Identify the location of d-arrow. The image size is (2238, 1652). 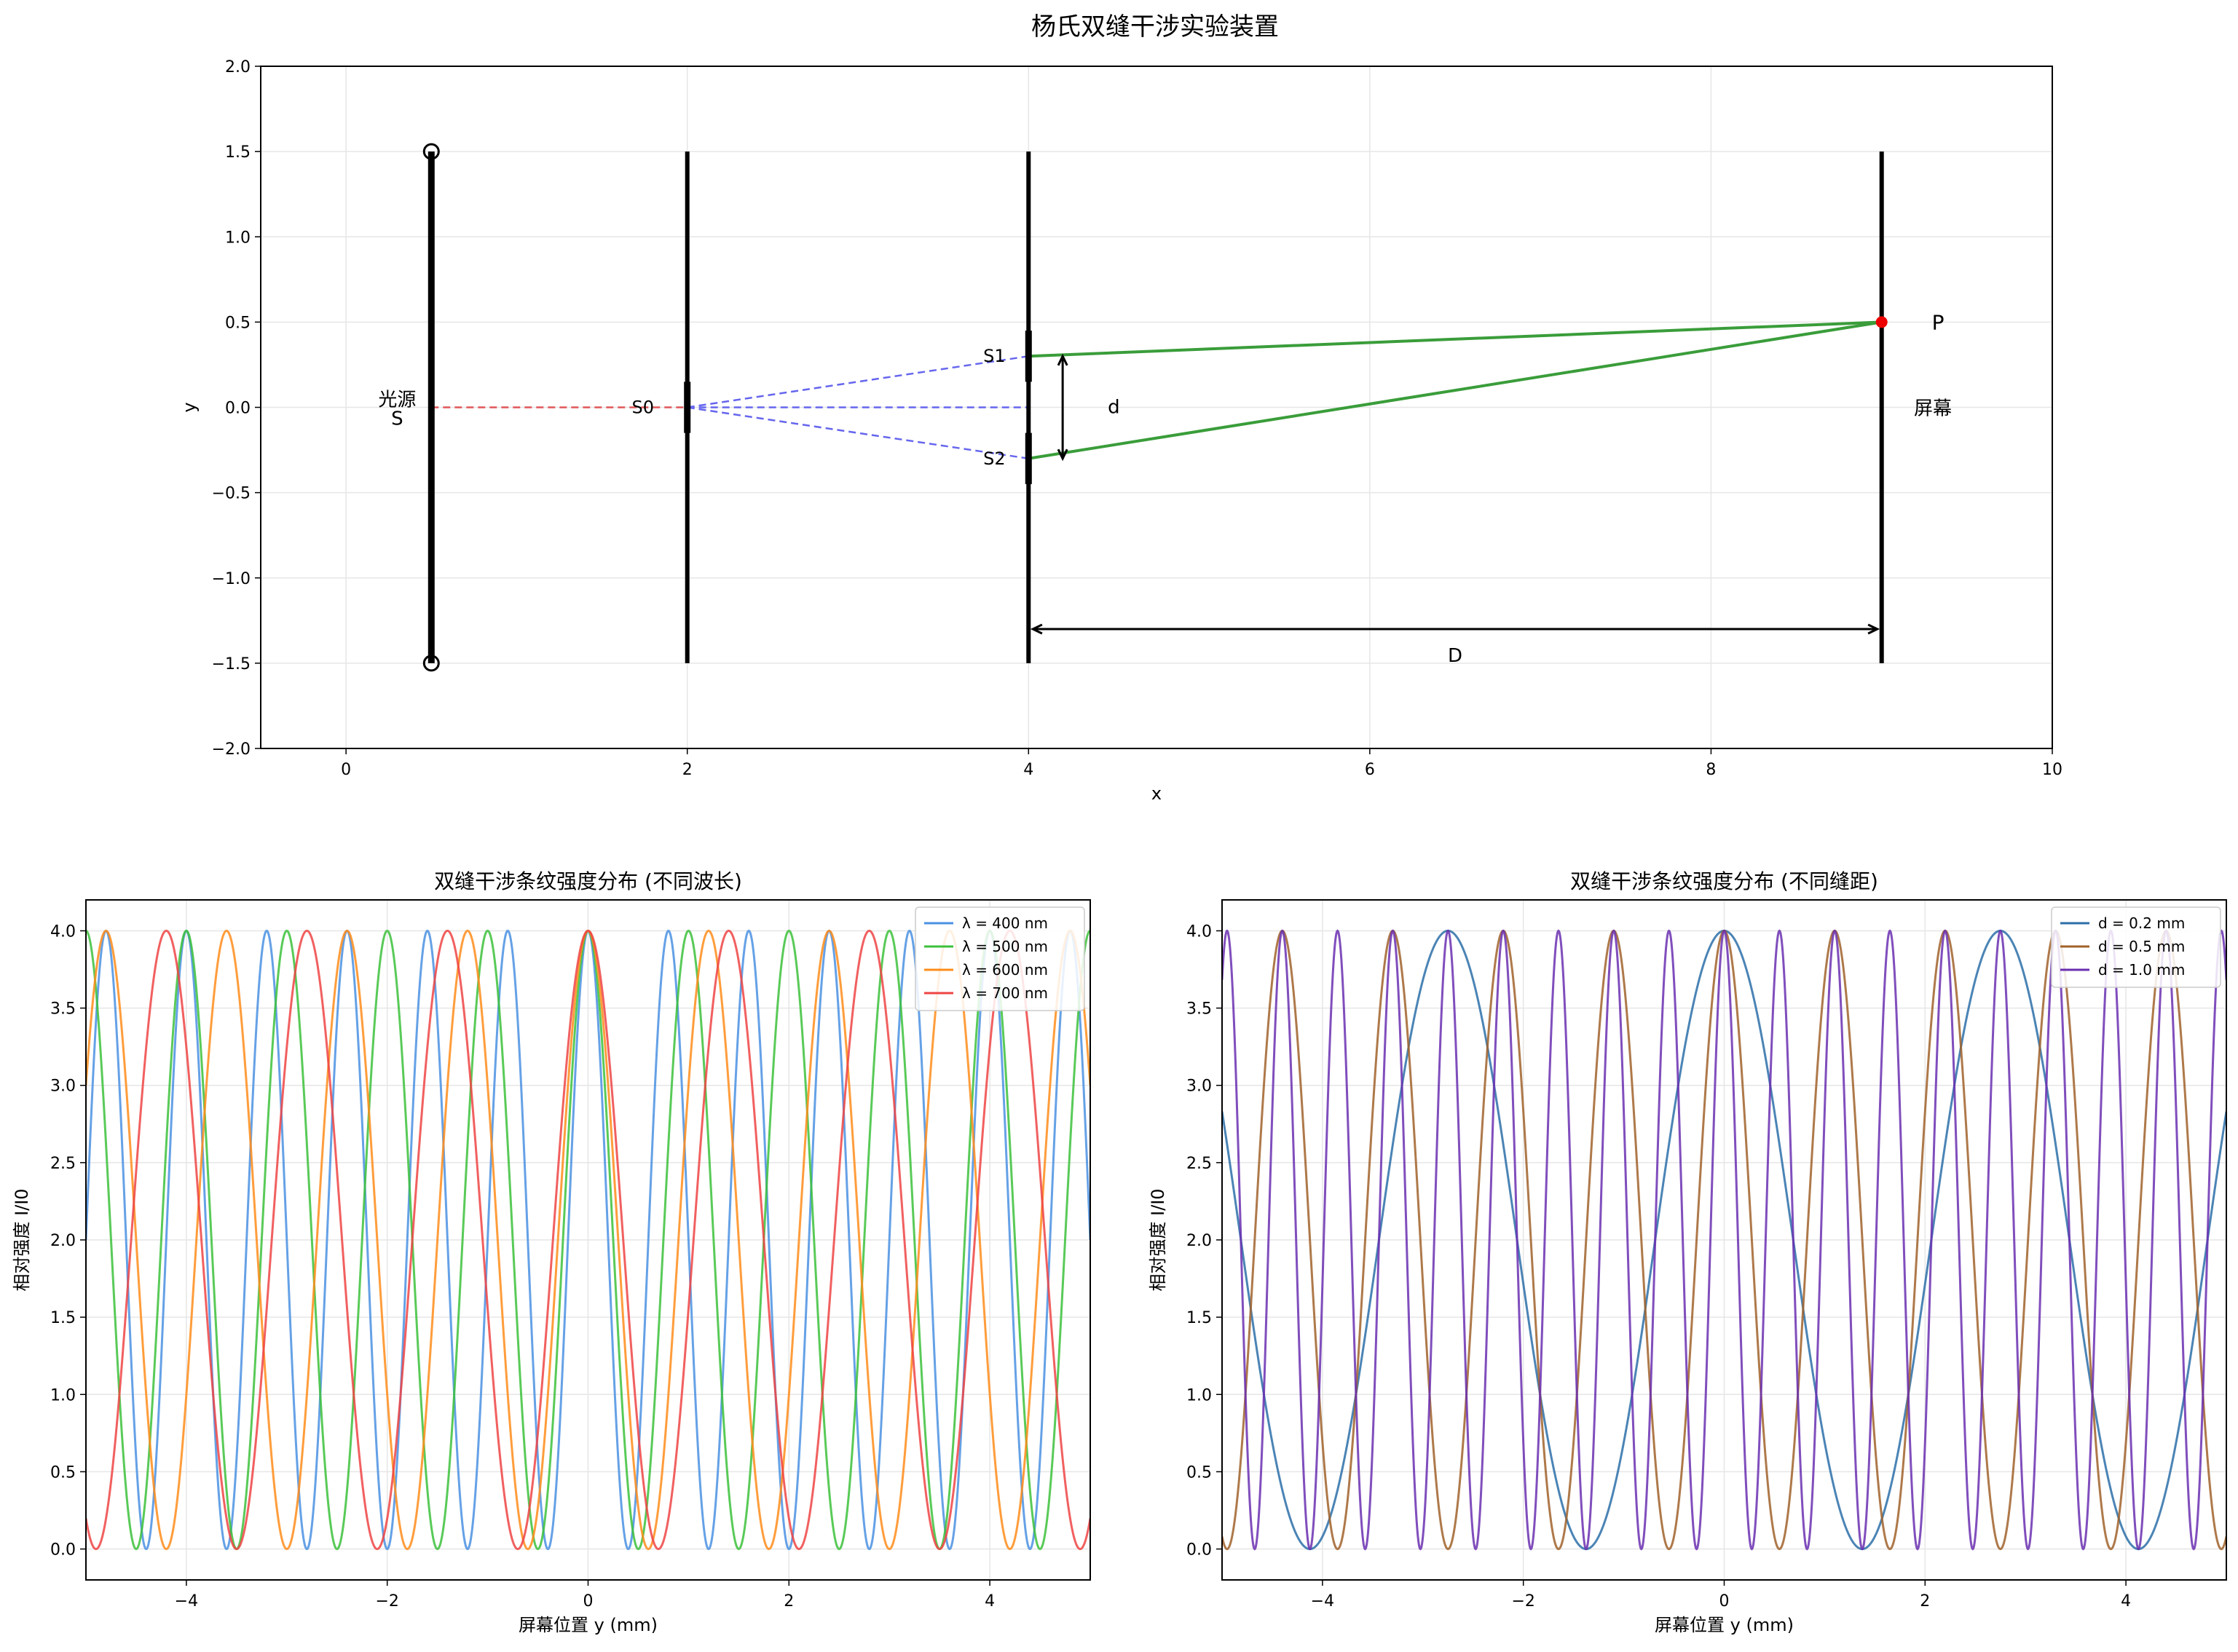
(1062, 407).